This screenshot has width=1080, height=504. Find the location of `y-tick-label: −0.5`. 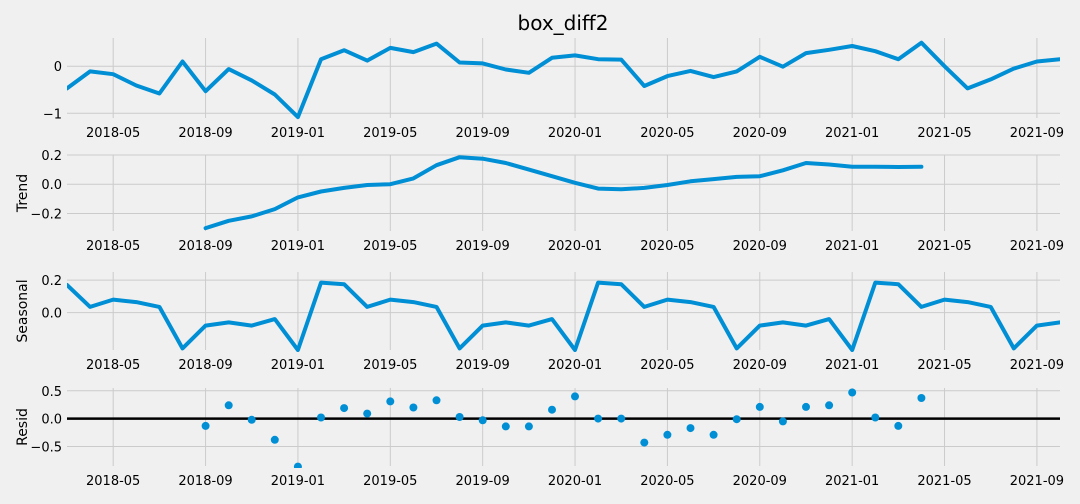

y-tick-label: −0.5 is located at coordinates (46, 448).